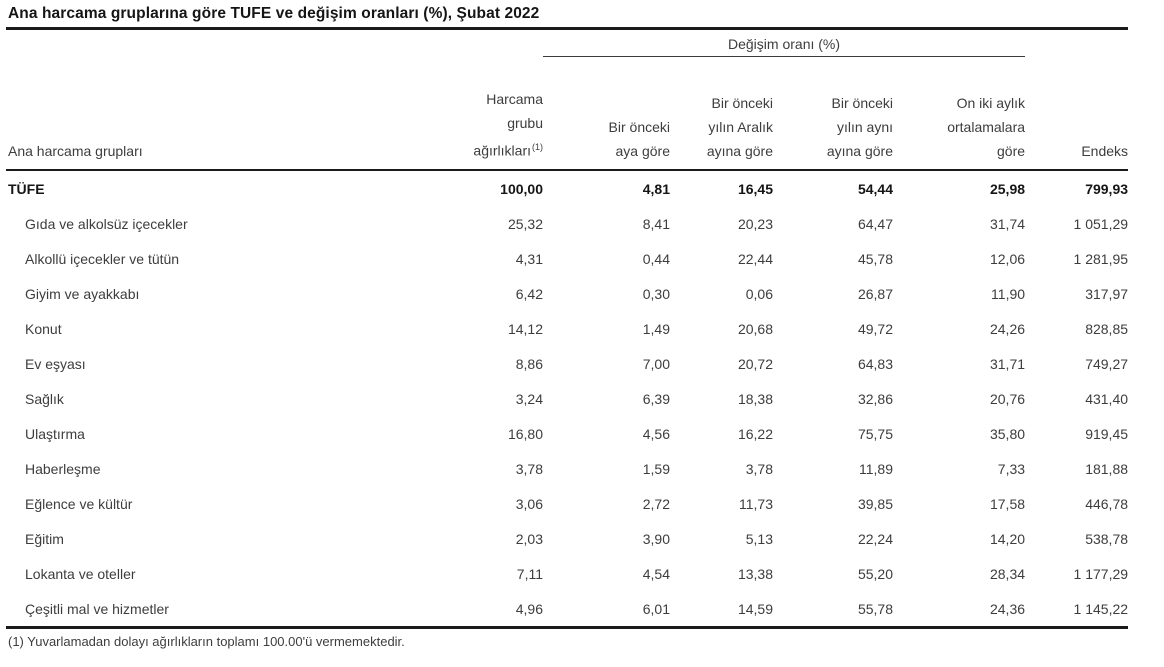  Describe the element at coordinates (1007, 223) in the screenshot. I see `cell-12month-avg: 31,74` at that location.